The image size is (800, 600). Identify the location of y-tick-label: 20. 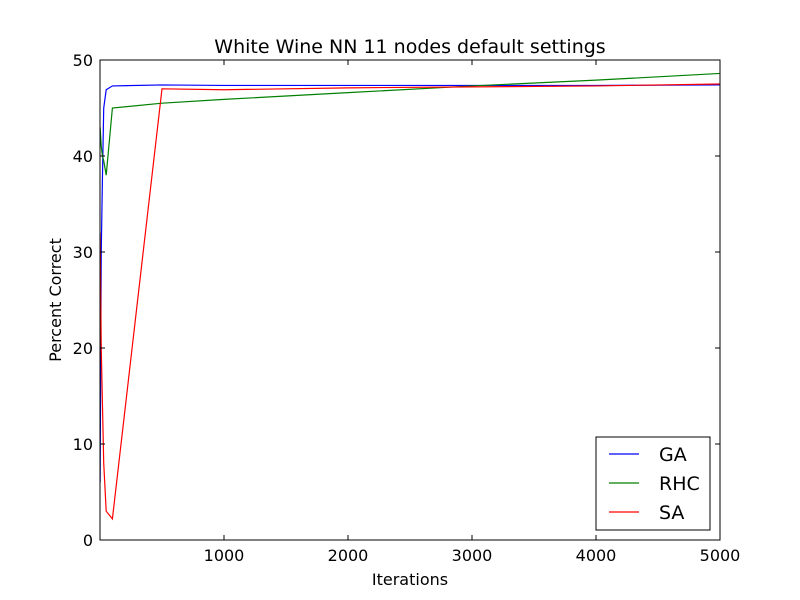
(83, 348).